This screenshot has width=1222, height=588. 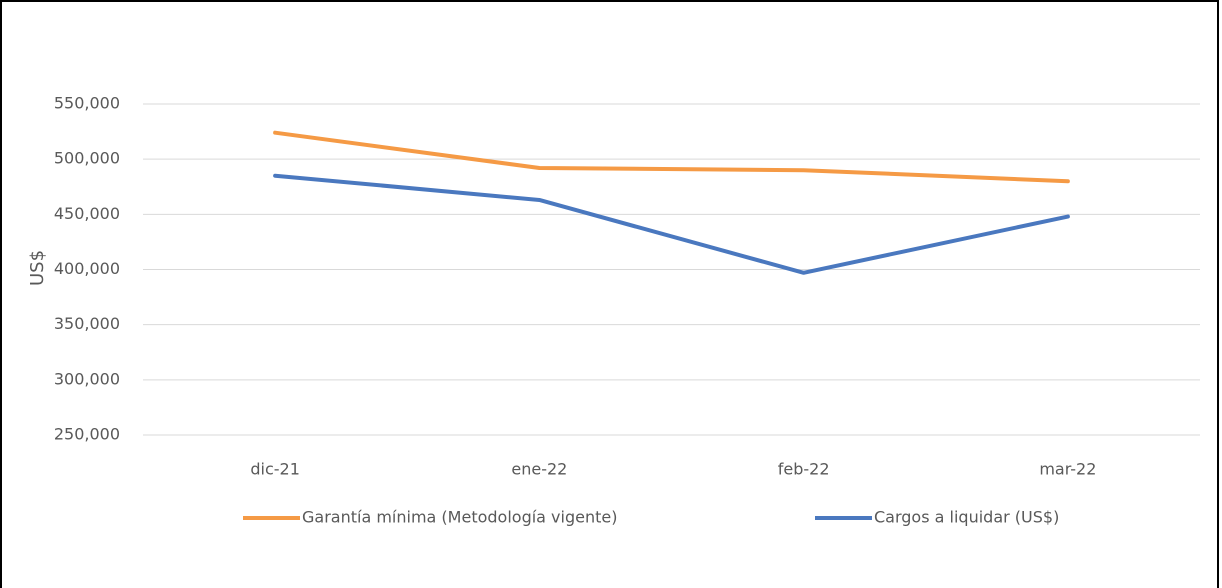 I want to click on x-tick-label: feb-22, so click(x=804, y=469).